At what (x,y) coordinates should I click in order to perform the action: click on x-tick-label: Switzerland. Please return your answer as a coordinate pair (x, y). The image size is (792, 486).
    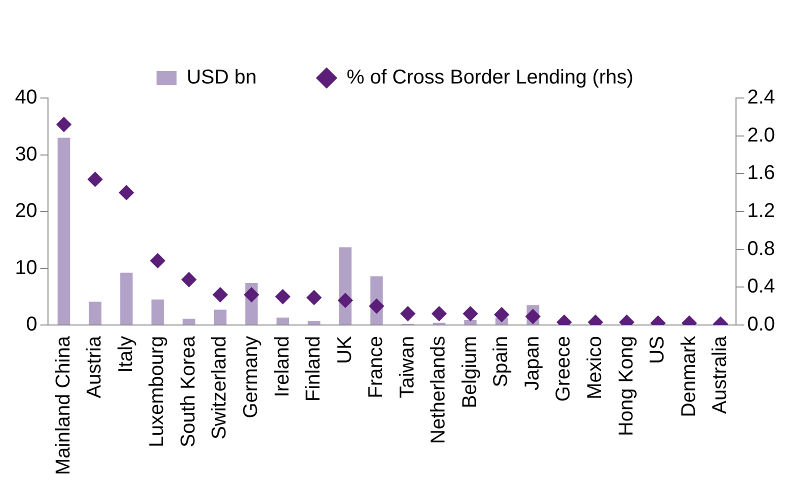
    Looking at the image, I should click on (219, 388).